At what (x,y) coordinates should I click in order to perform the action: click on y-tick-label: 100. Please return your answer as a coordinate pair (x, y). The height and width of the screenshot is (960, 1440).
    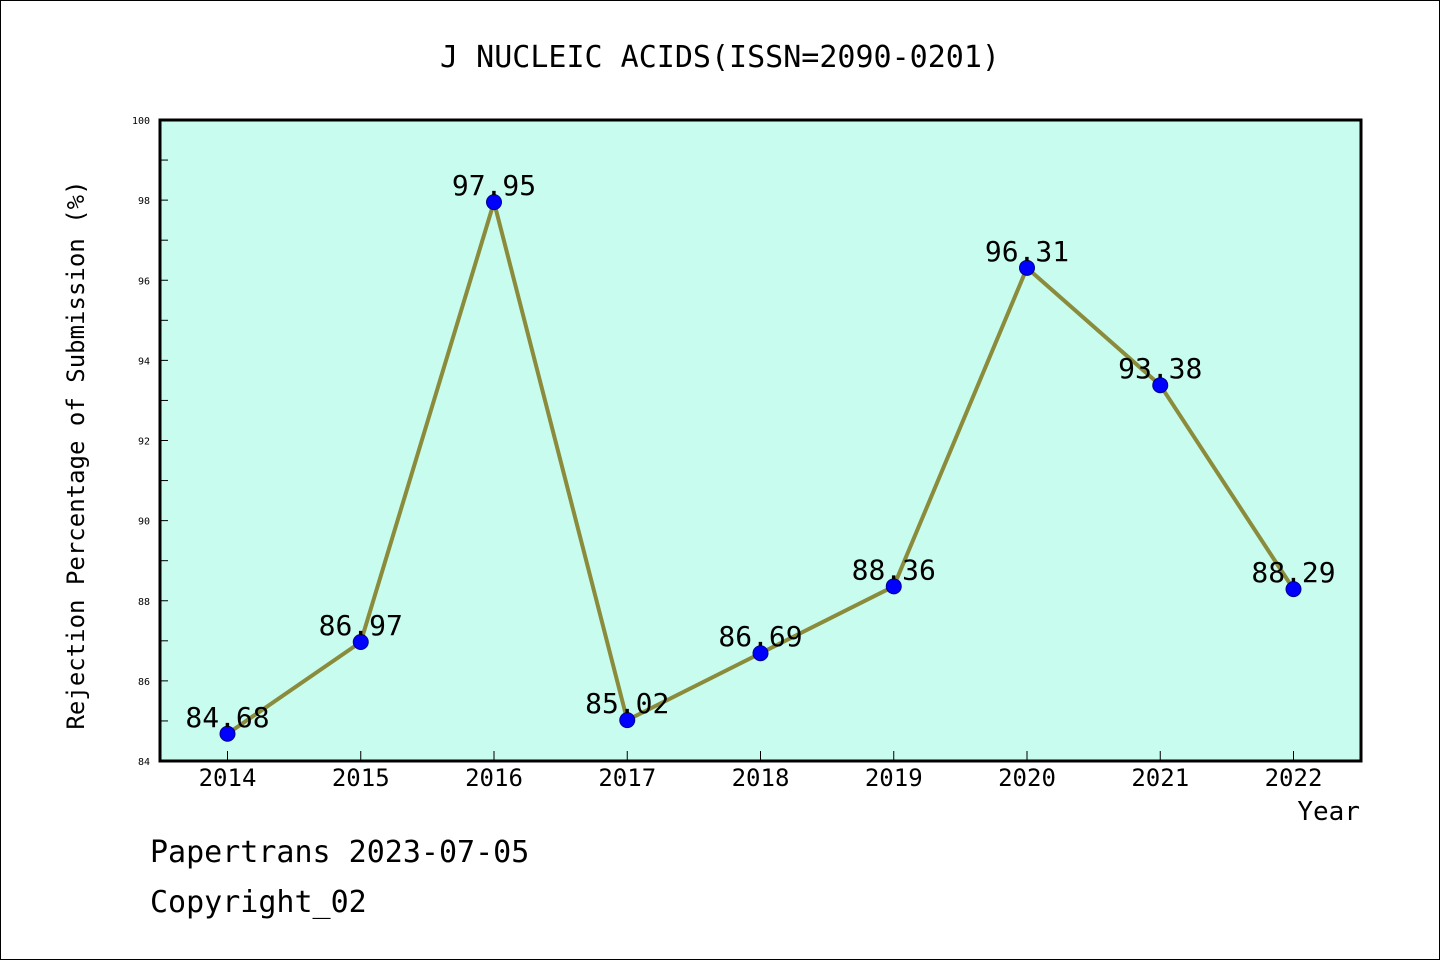
    Looking at the image, I should click on (141, 121).